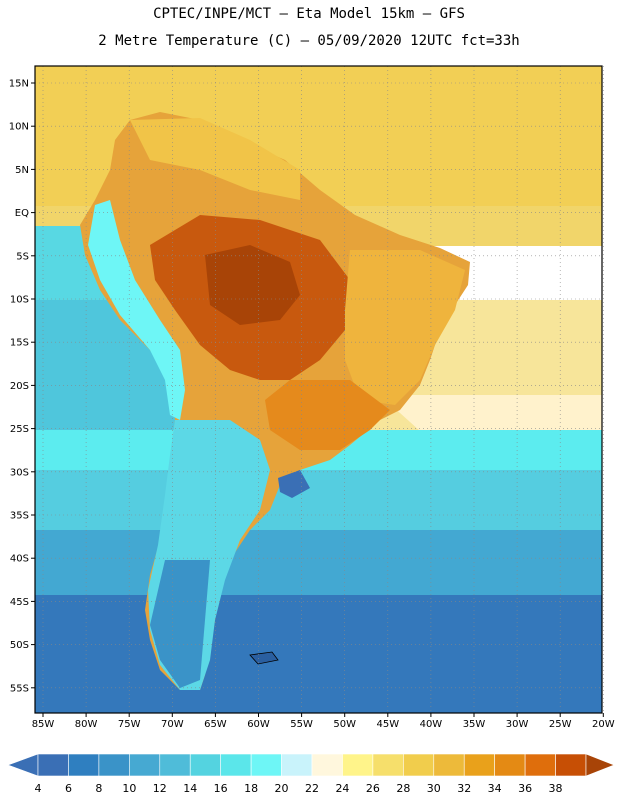  Describe the element at coordinates (19, 472) in the screenshot. I see `lat-tick-label: 30S` at that location.